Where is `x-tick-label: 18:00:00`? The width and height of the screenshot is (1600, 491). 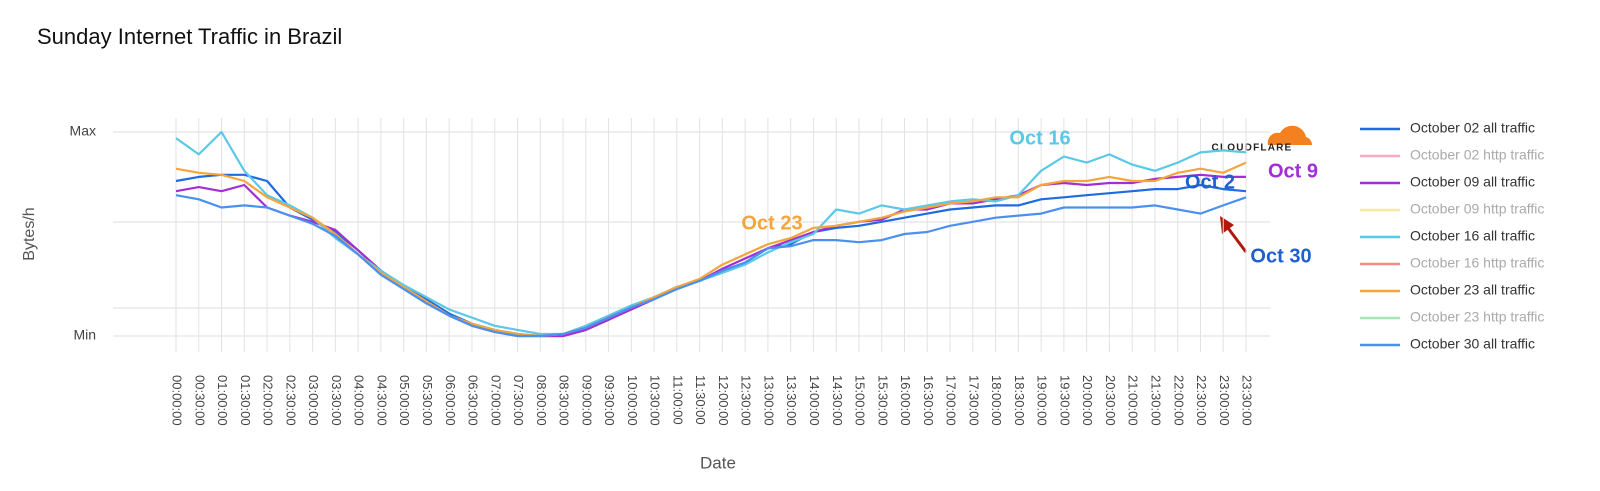
x-tick-label: 18:00:00 is located at coordinates (996, 400).